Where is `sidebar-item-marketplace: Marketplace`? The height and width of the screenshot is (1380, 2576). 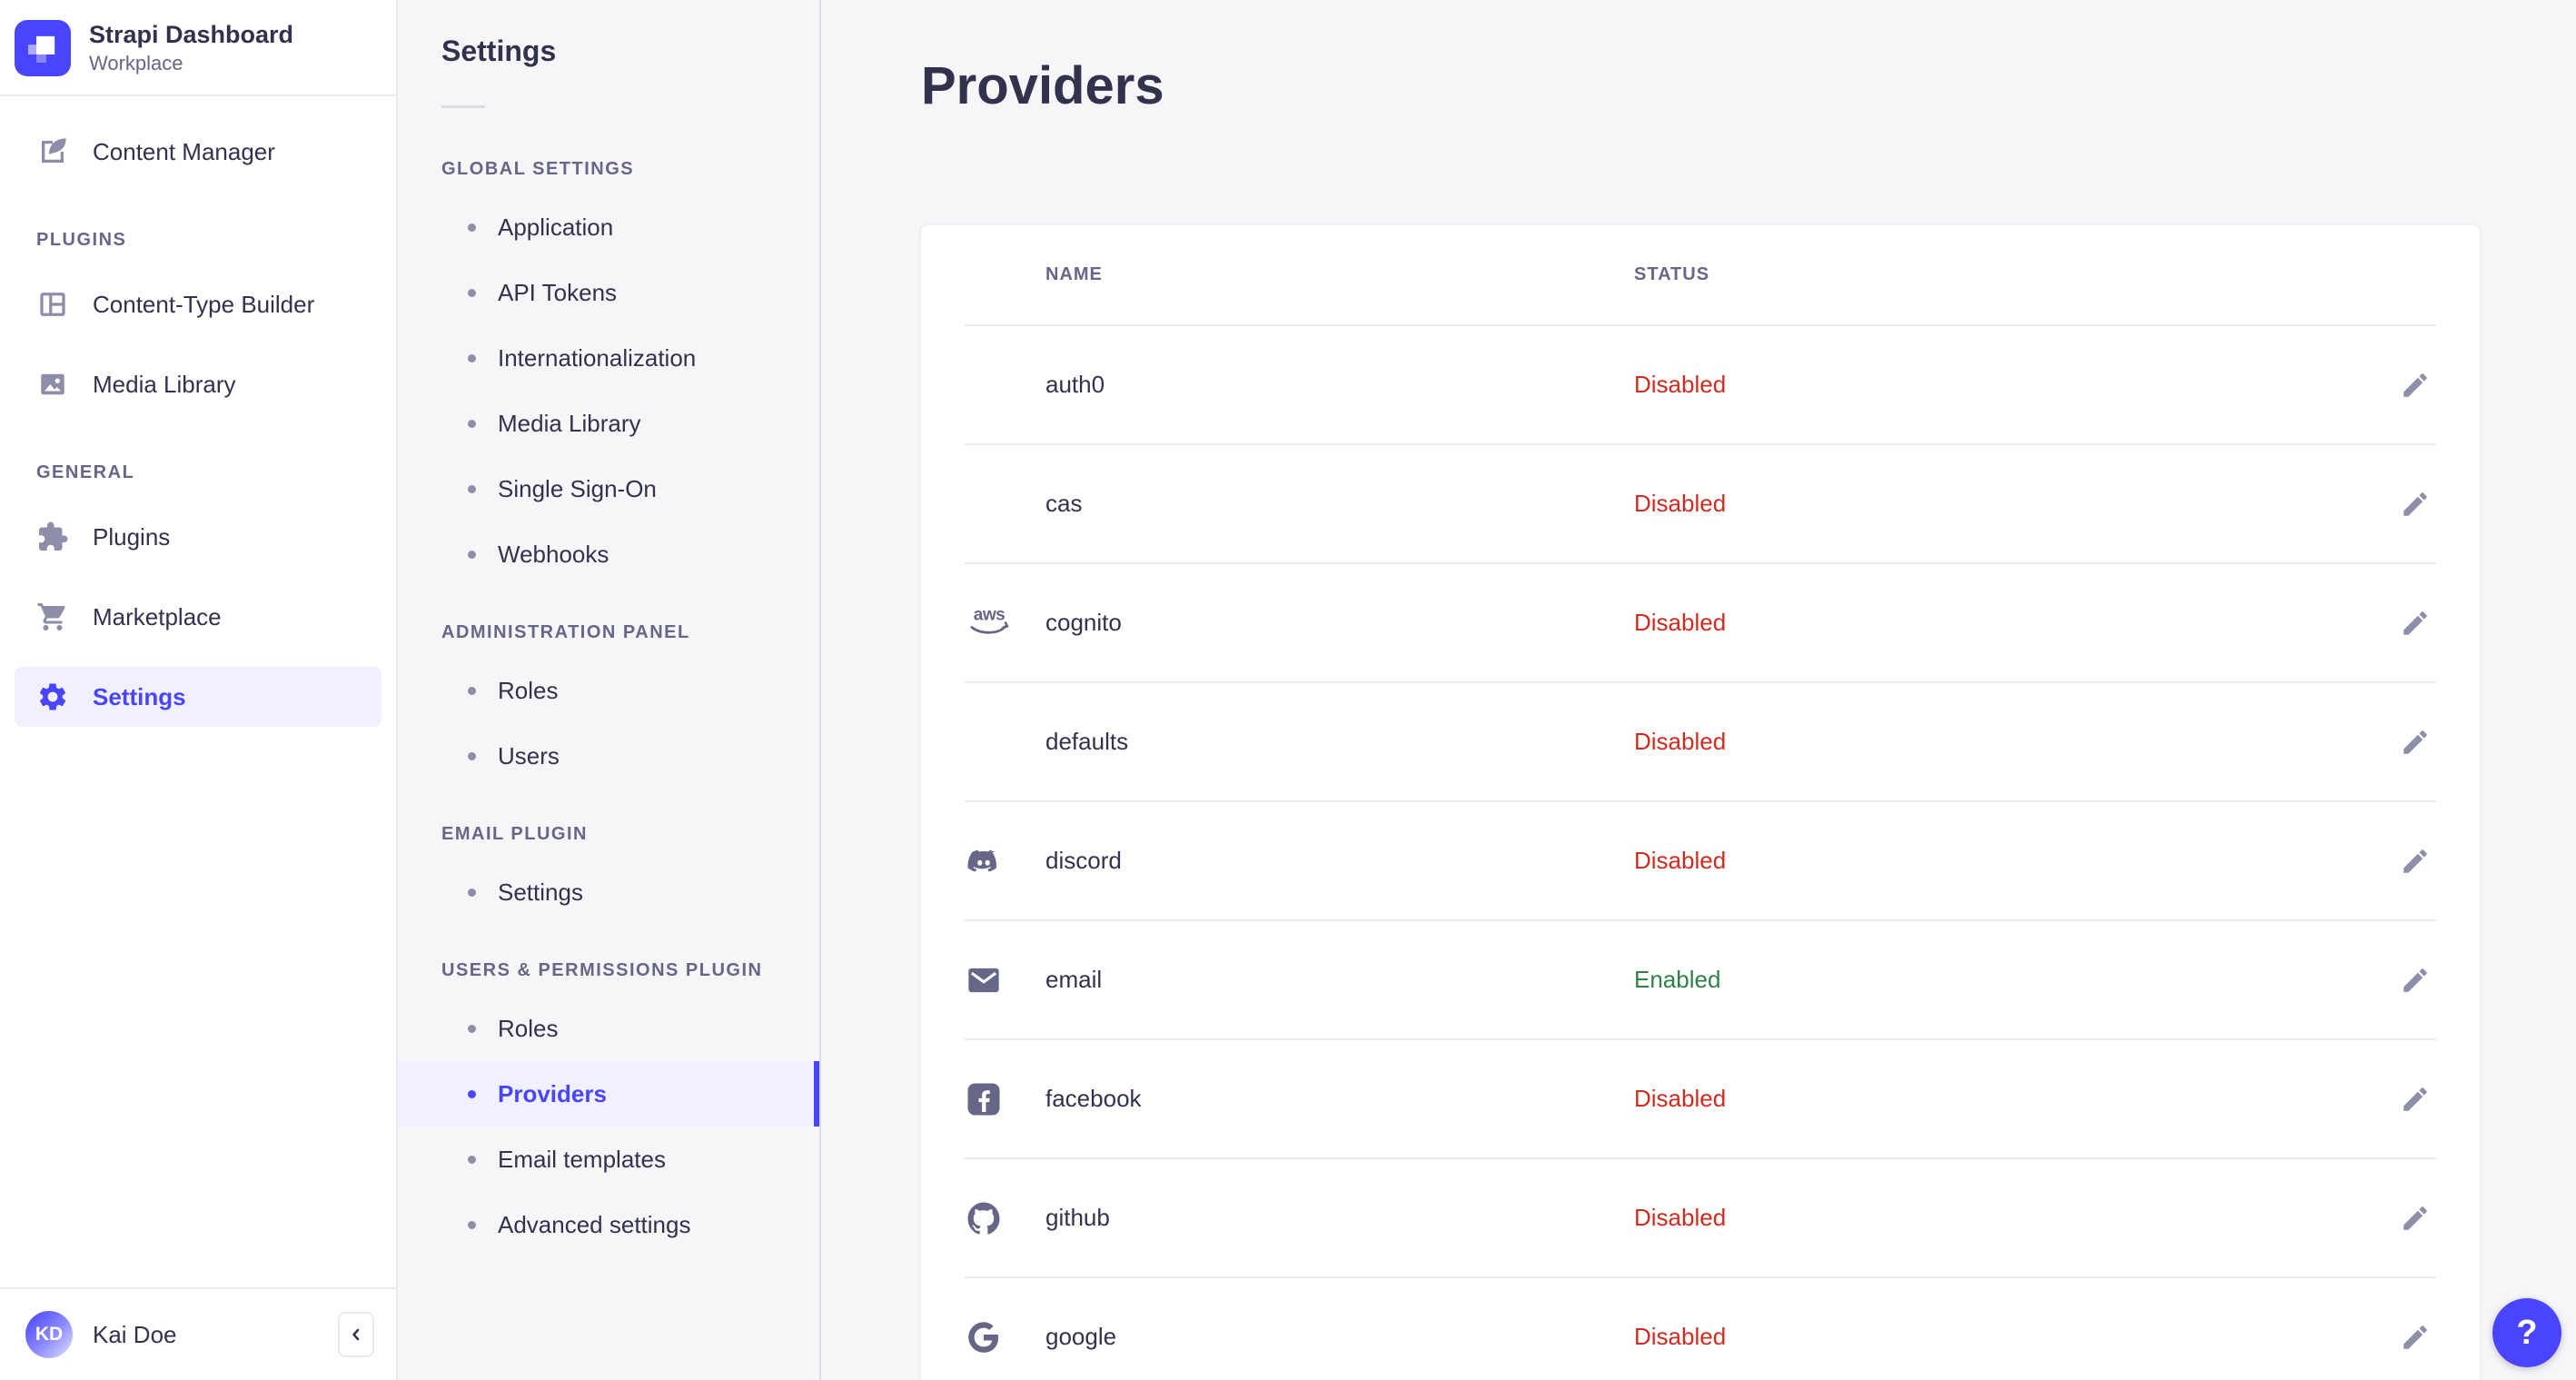 sidebar-item-marketplace: Marketplace is located at coordinates (198, 617).